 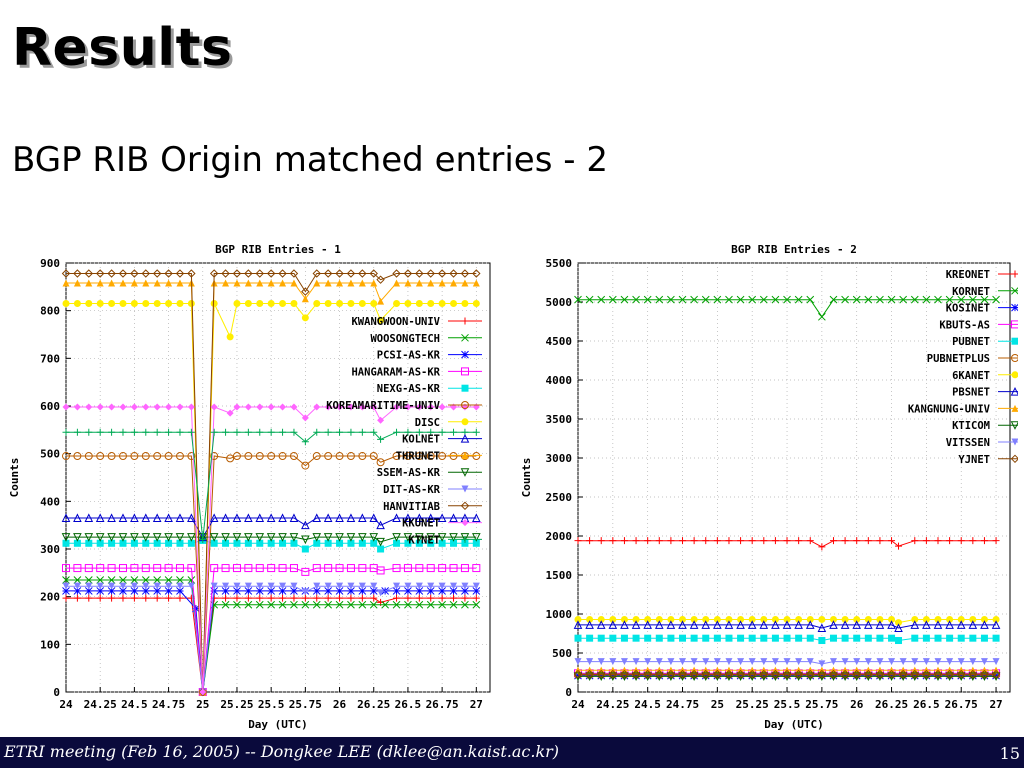 What do you see at coordinates (717, 704) in the screenshot?
I see `x-tick-label: 25` at bounding box center [717, 704].